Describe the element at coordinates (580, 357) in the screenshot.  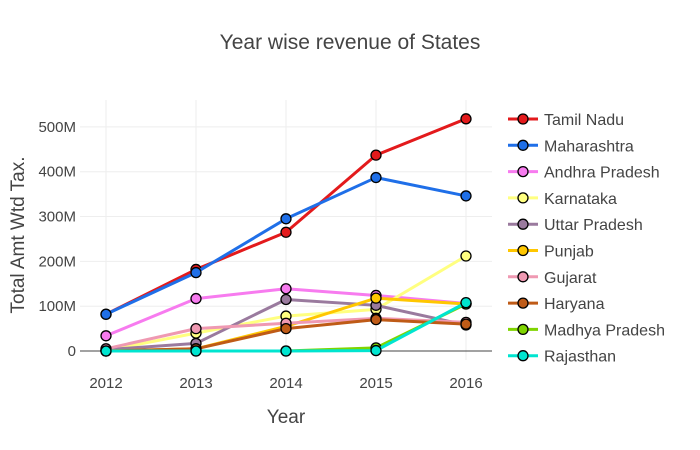
I see `legend-label: Rajasthan` at that location.